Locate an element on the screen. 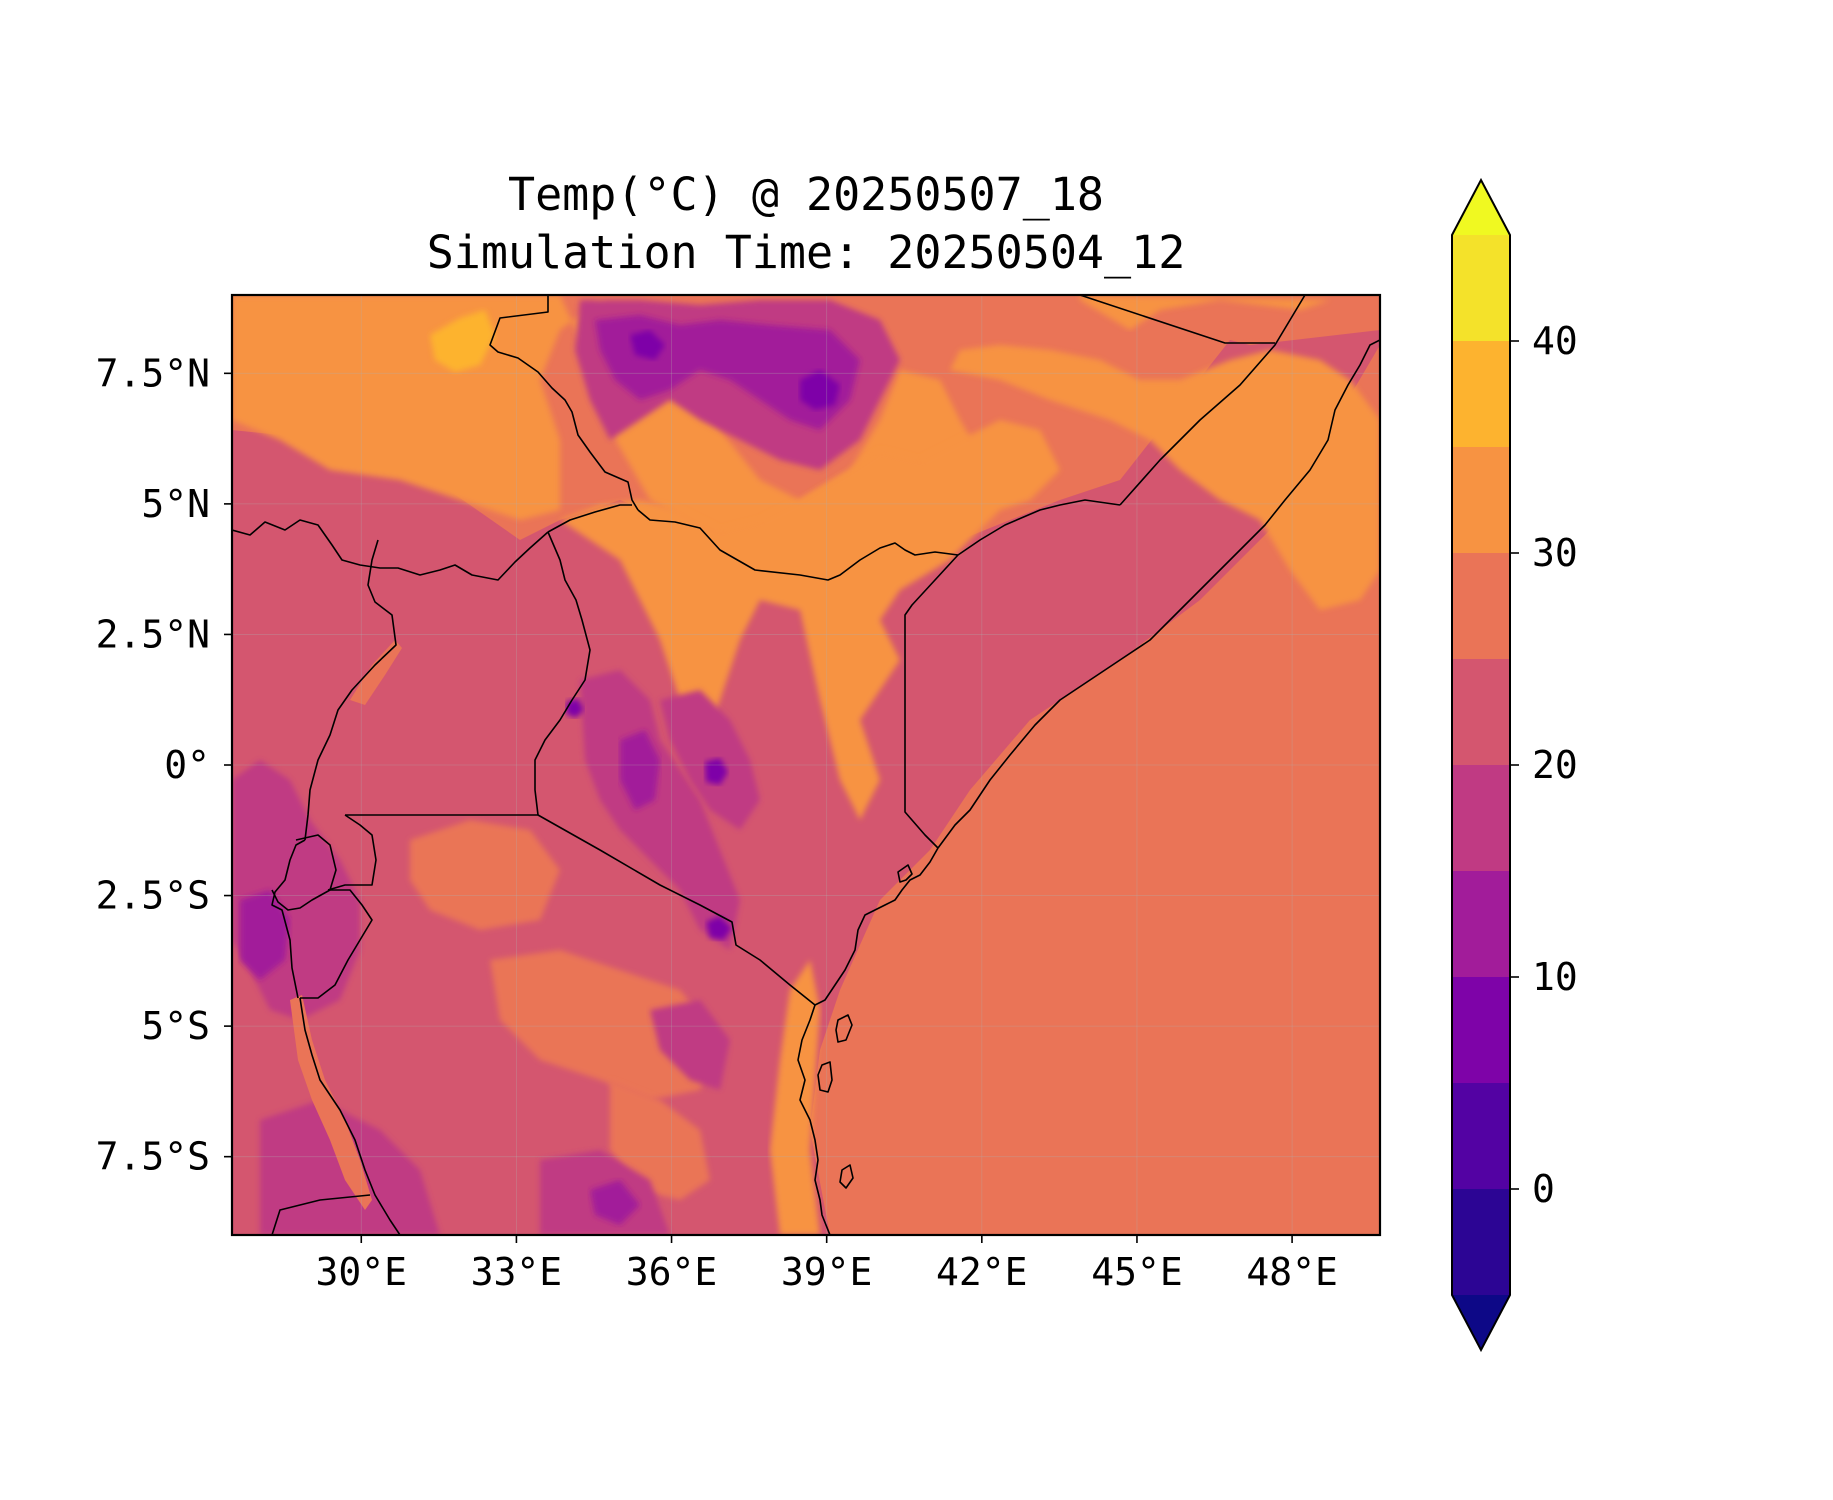  lat-tick-label-2: 2.5°N is located at coordinates (153, 634).